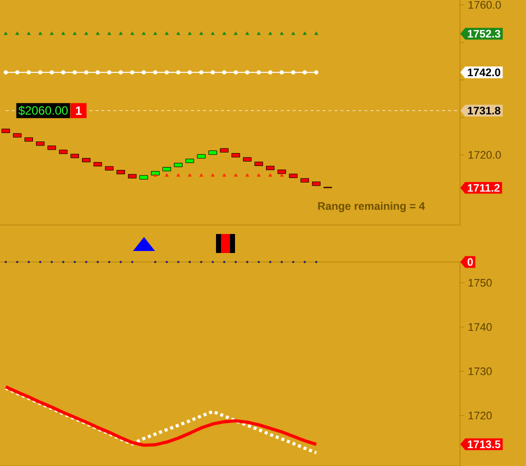 This screenshot has height=466, width=526. What do you see at coordinates (371, 207) in the screenshot?
I see `annotation: Range remaining = 4` at bounding box center [371, 207].